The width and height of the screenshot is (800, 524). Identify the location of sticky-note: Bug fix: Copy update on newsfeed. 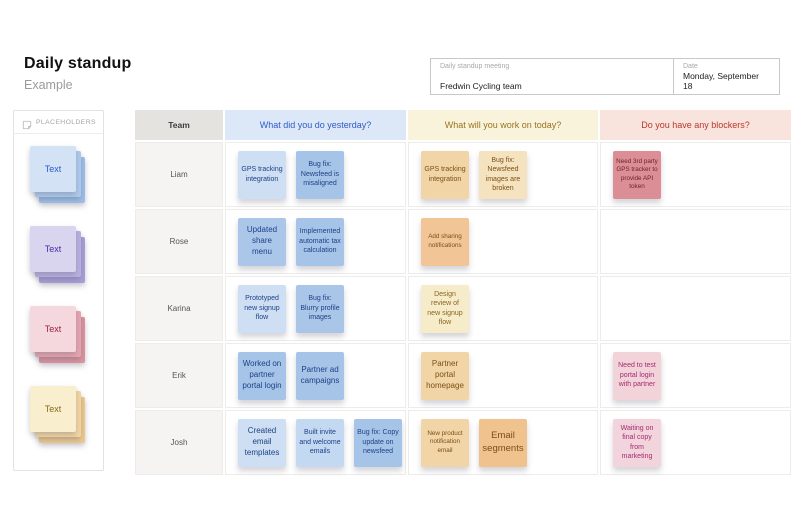
(378, 442).